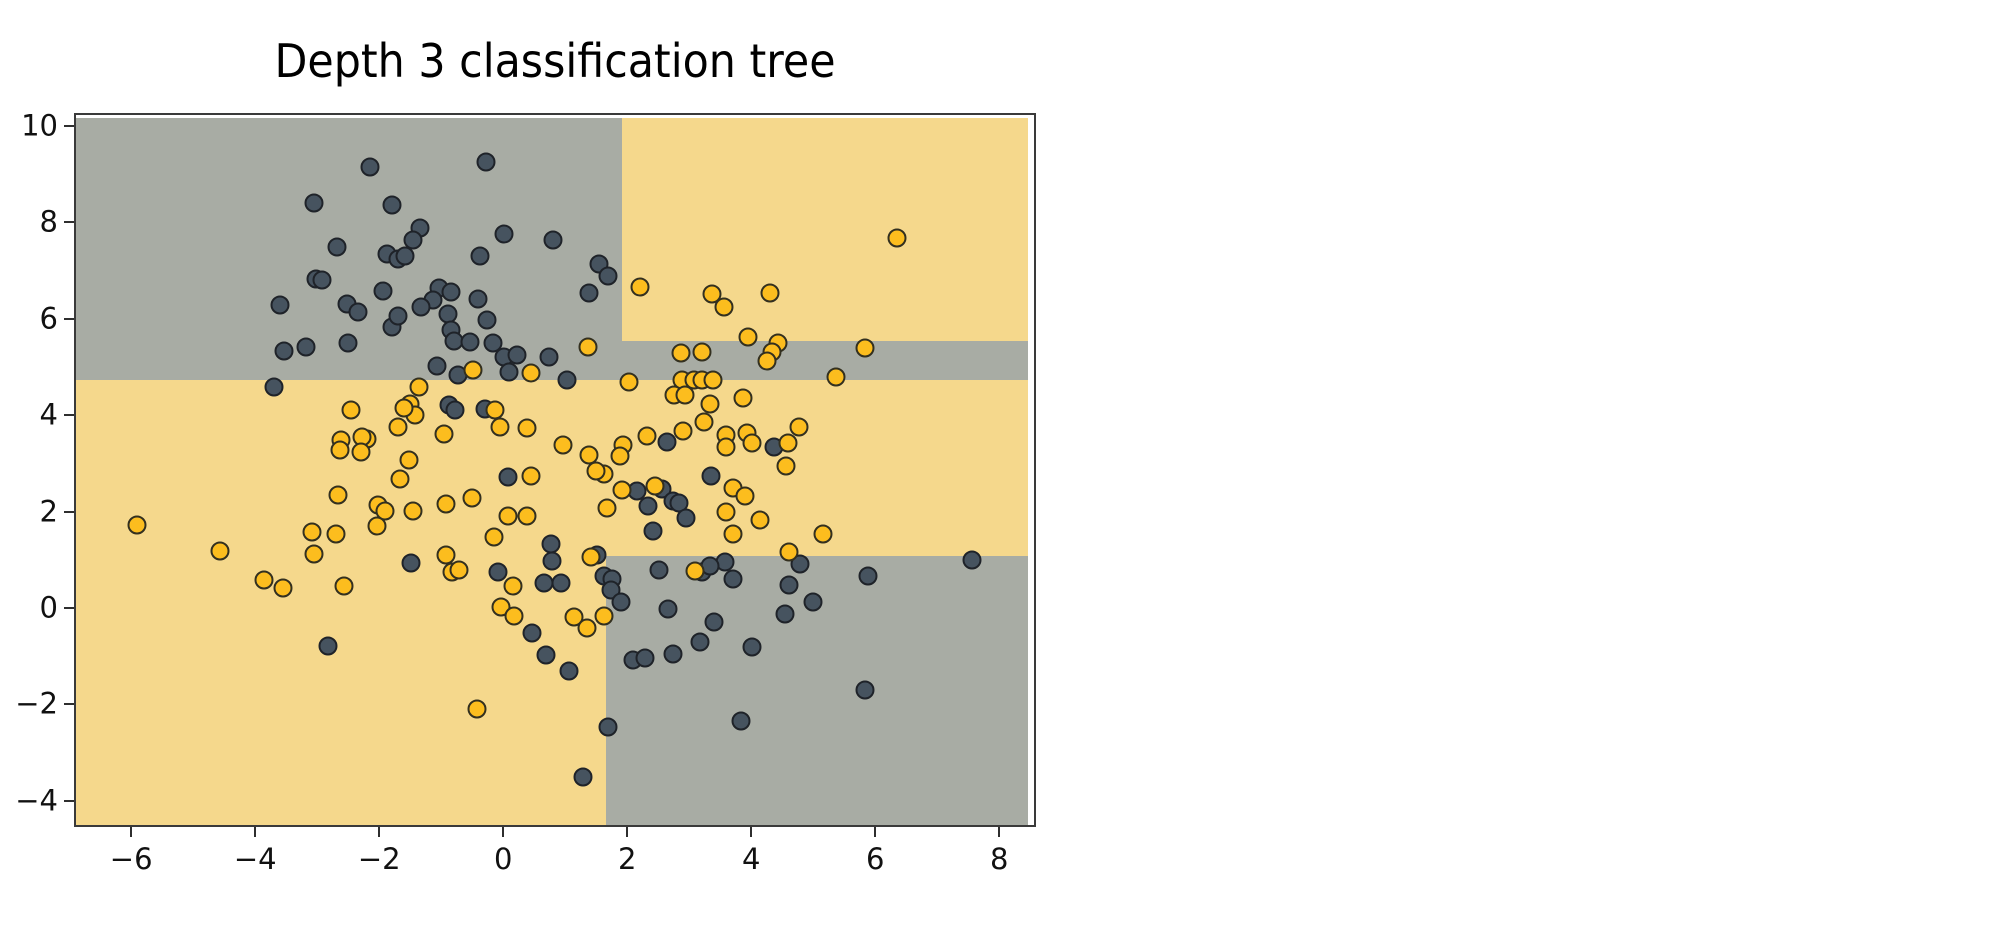 The width and height of the screenshot is (2000, 937). Describe the element at coordinates (999, 859) in the screenshot. I see `x-tick-label: 8` at that location.